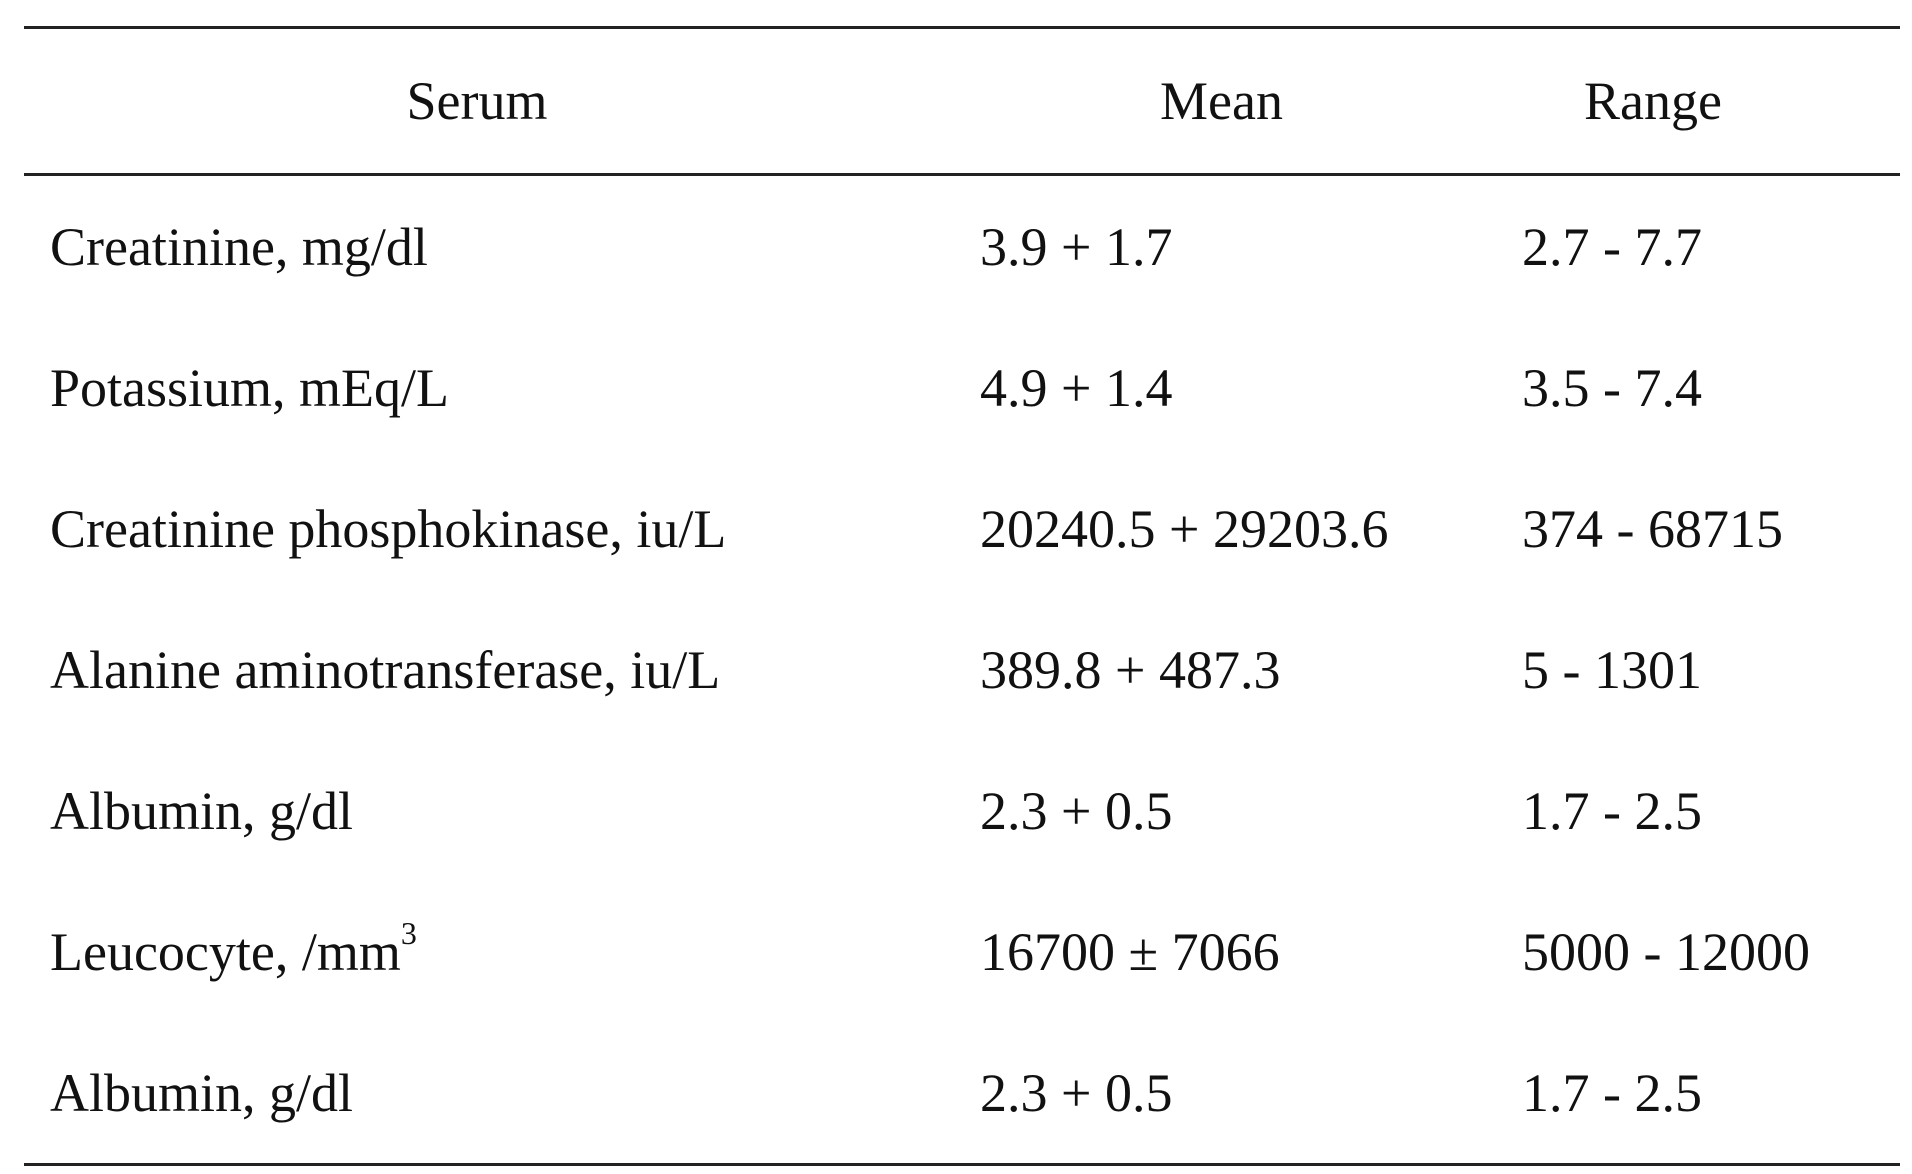 The image size is (1912, 1174). Describe the element at coordinates (477, 387) in the screenshot. I see `serum-cell: Potassium, mEq/L` at that location.